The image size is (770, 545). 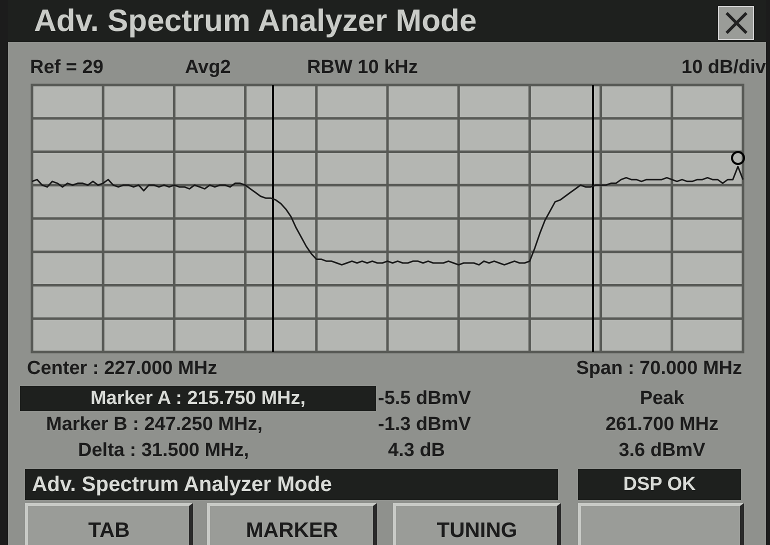 I want to click on chart-title: Adv. Spectrum Analyzer Mode, so click(x=255, y=21).